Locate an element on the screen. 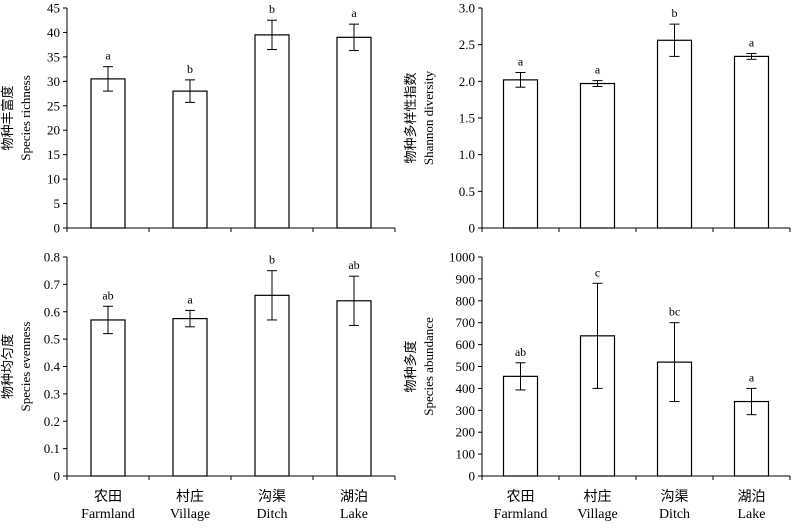  y-tick-label: 0.8 is located at coordinates (52, 257).